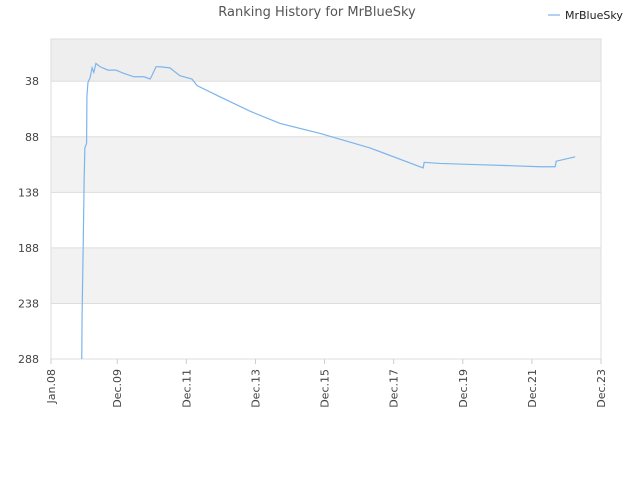 The width and height of the screenshot is (640, 484). I want to click on y-tick-label: 38, so click(32, 81).